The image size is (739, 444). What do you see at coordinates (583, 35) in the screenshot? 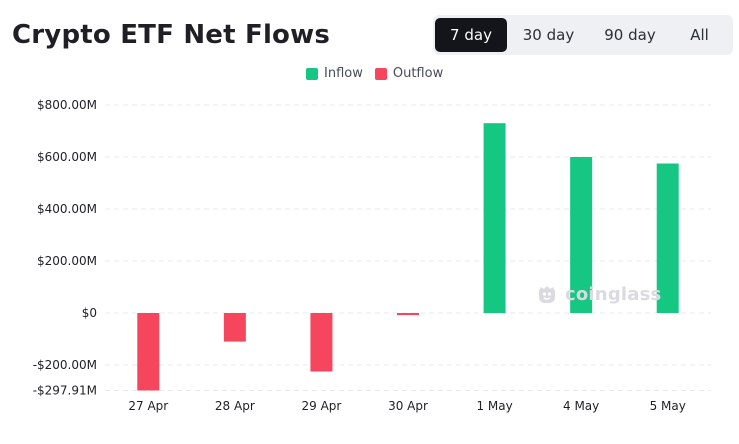
I see `time-range-tabs: 7 day 30 day 90 day All` at bounding box center [583, 35].